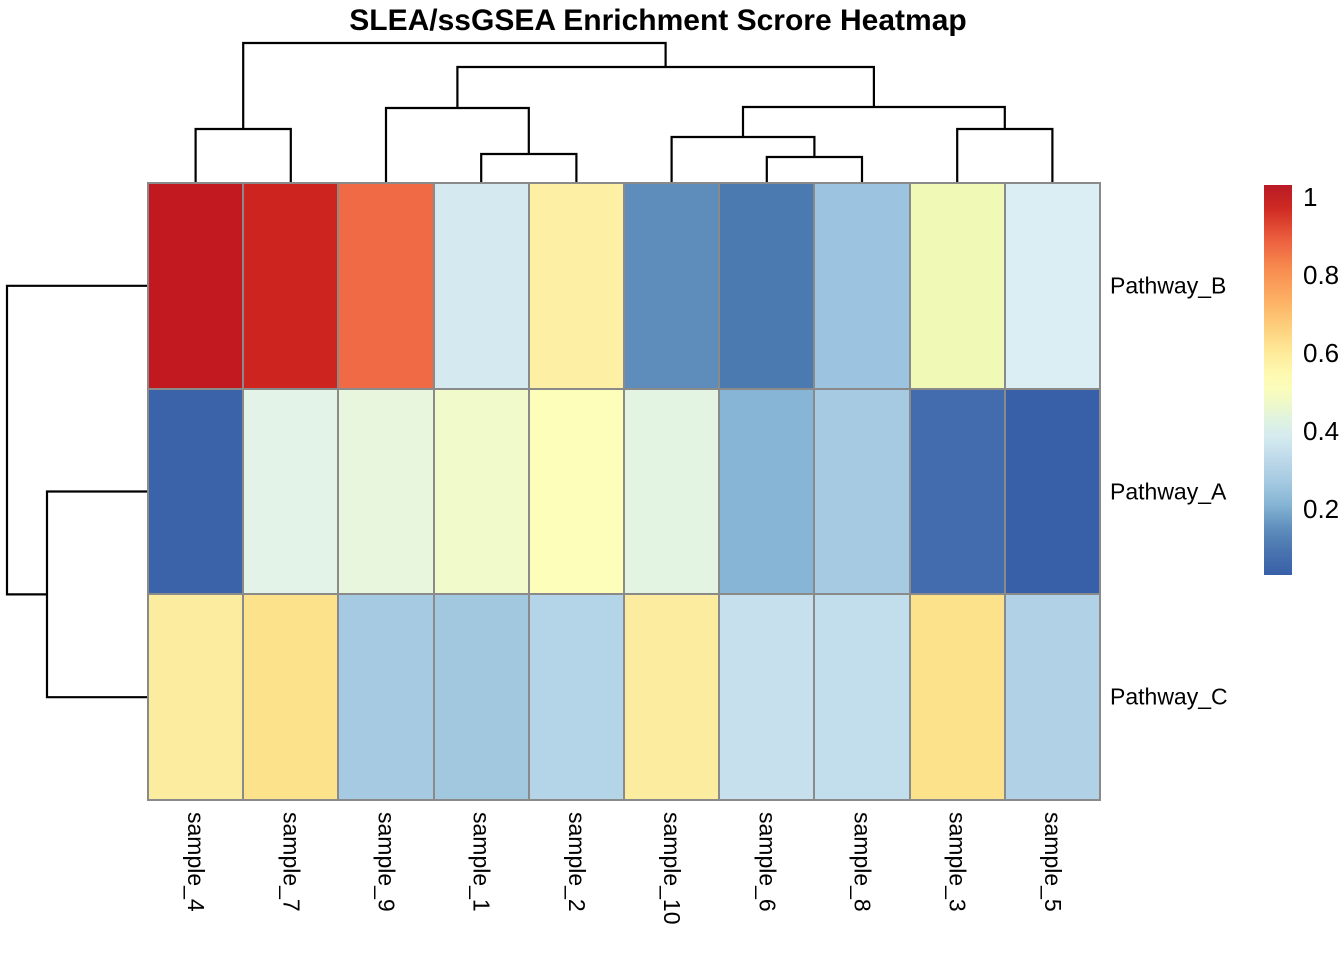  Describe the element at coordinates (576, 862) in the screenshot. I see `column-label-sample_2: sample_2` at that location.